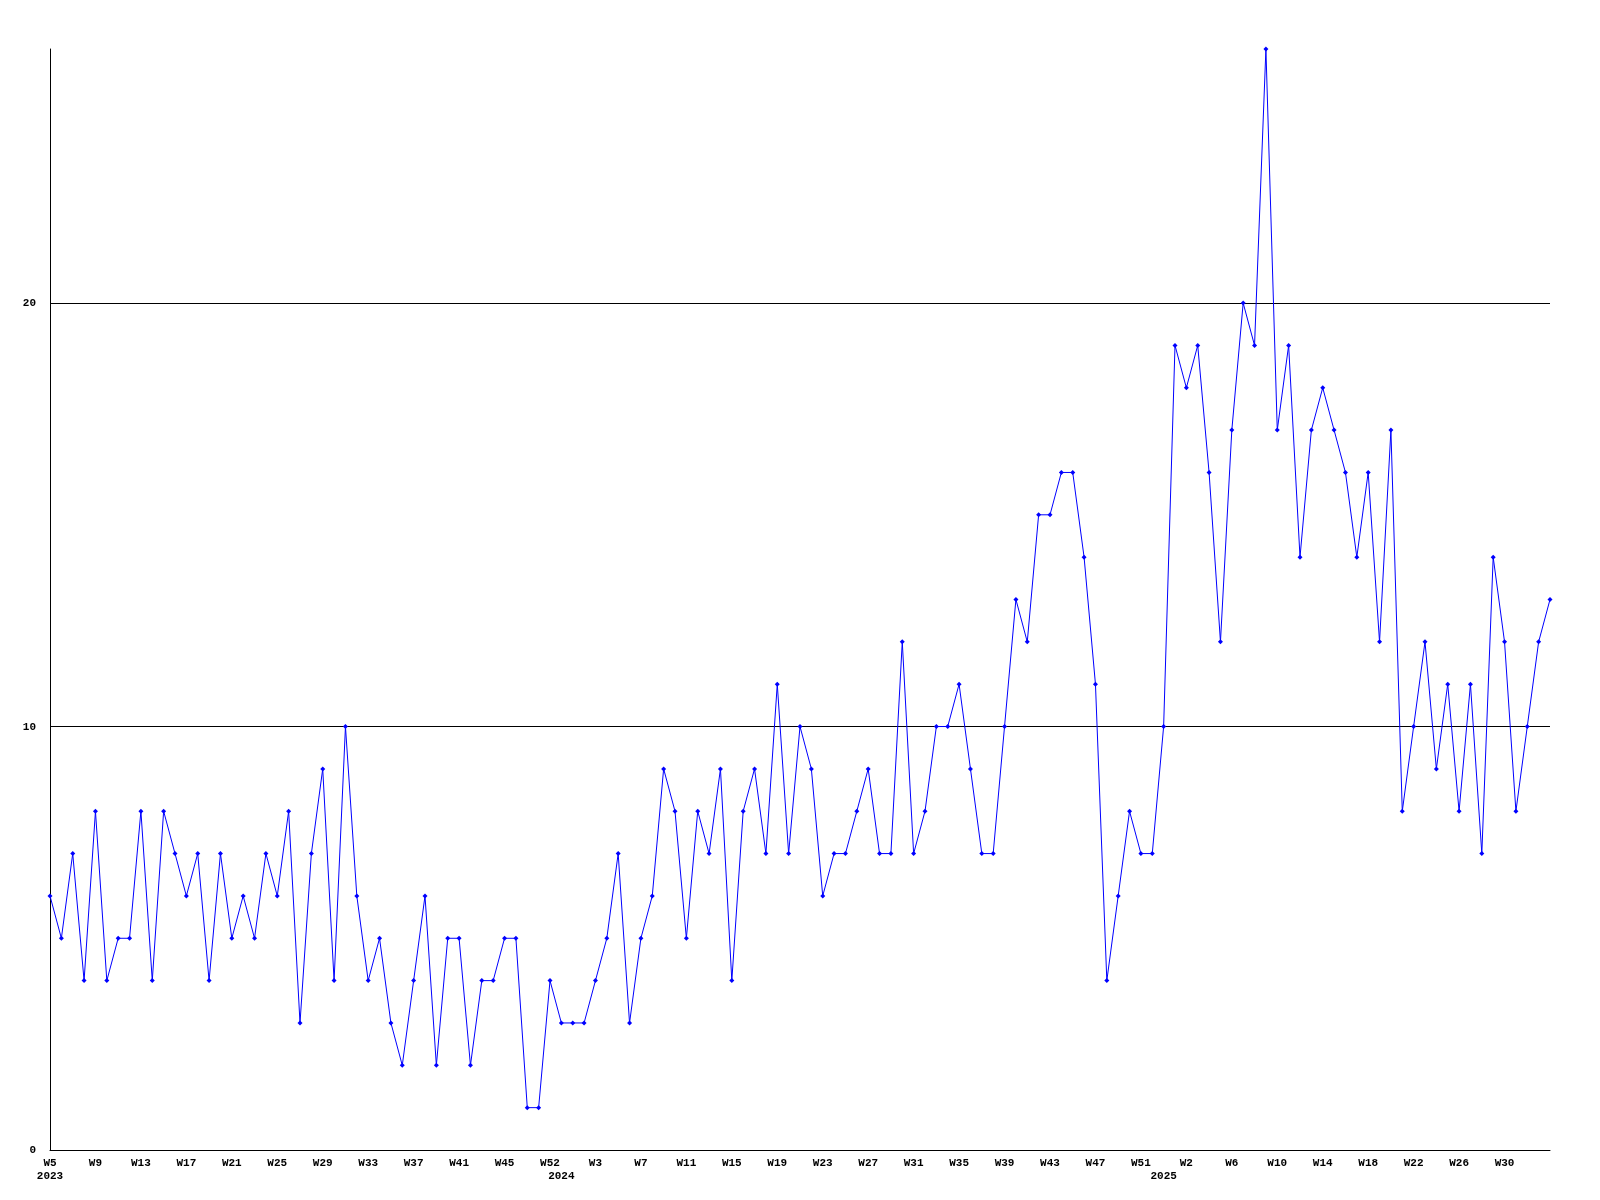  Describe the element at coordinates (959, 1162) in the screenshot. I see `x-tick-label: W35` at that location.